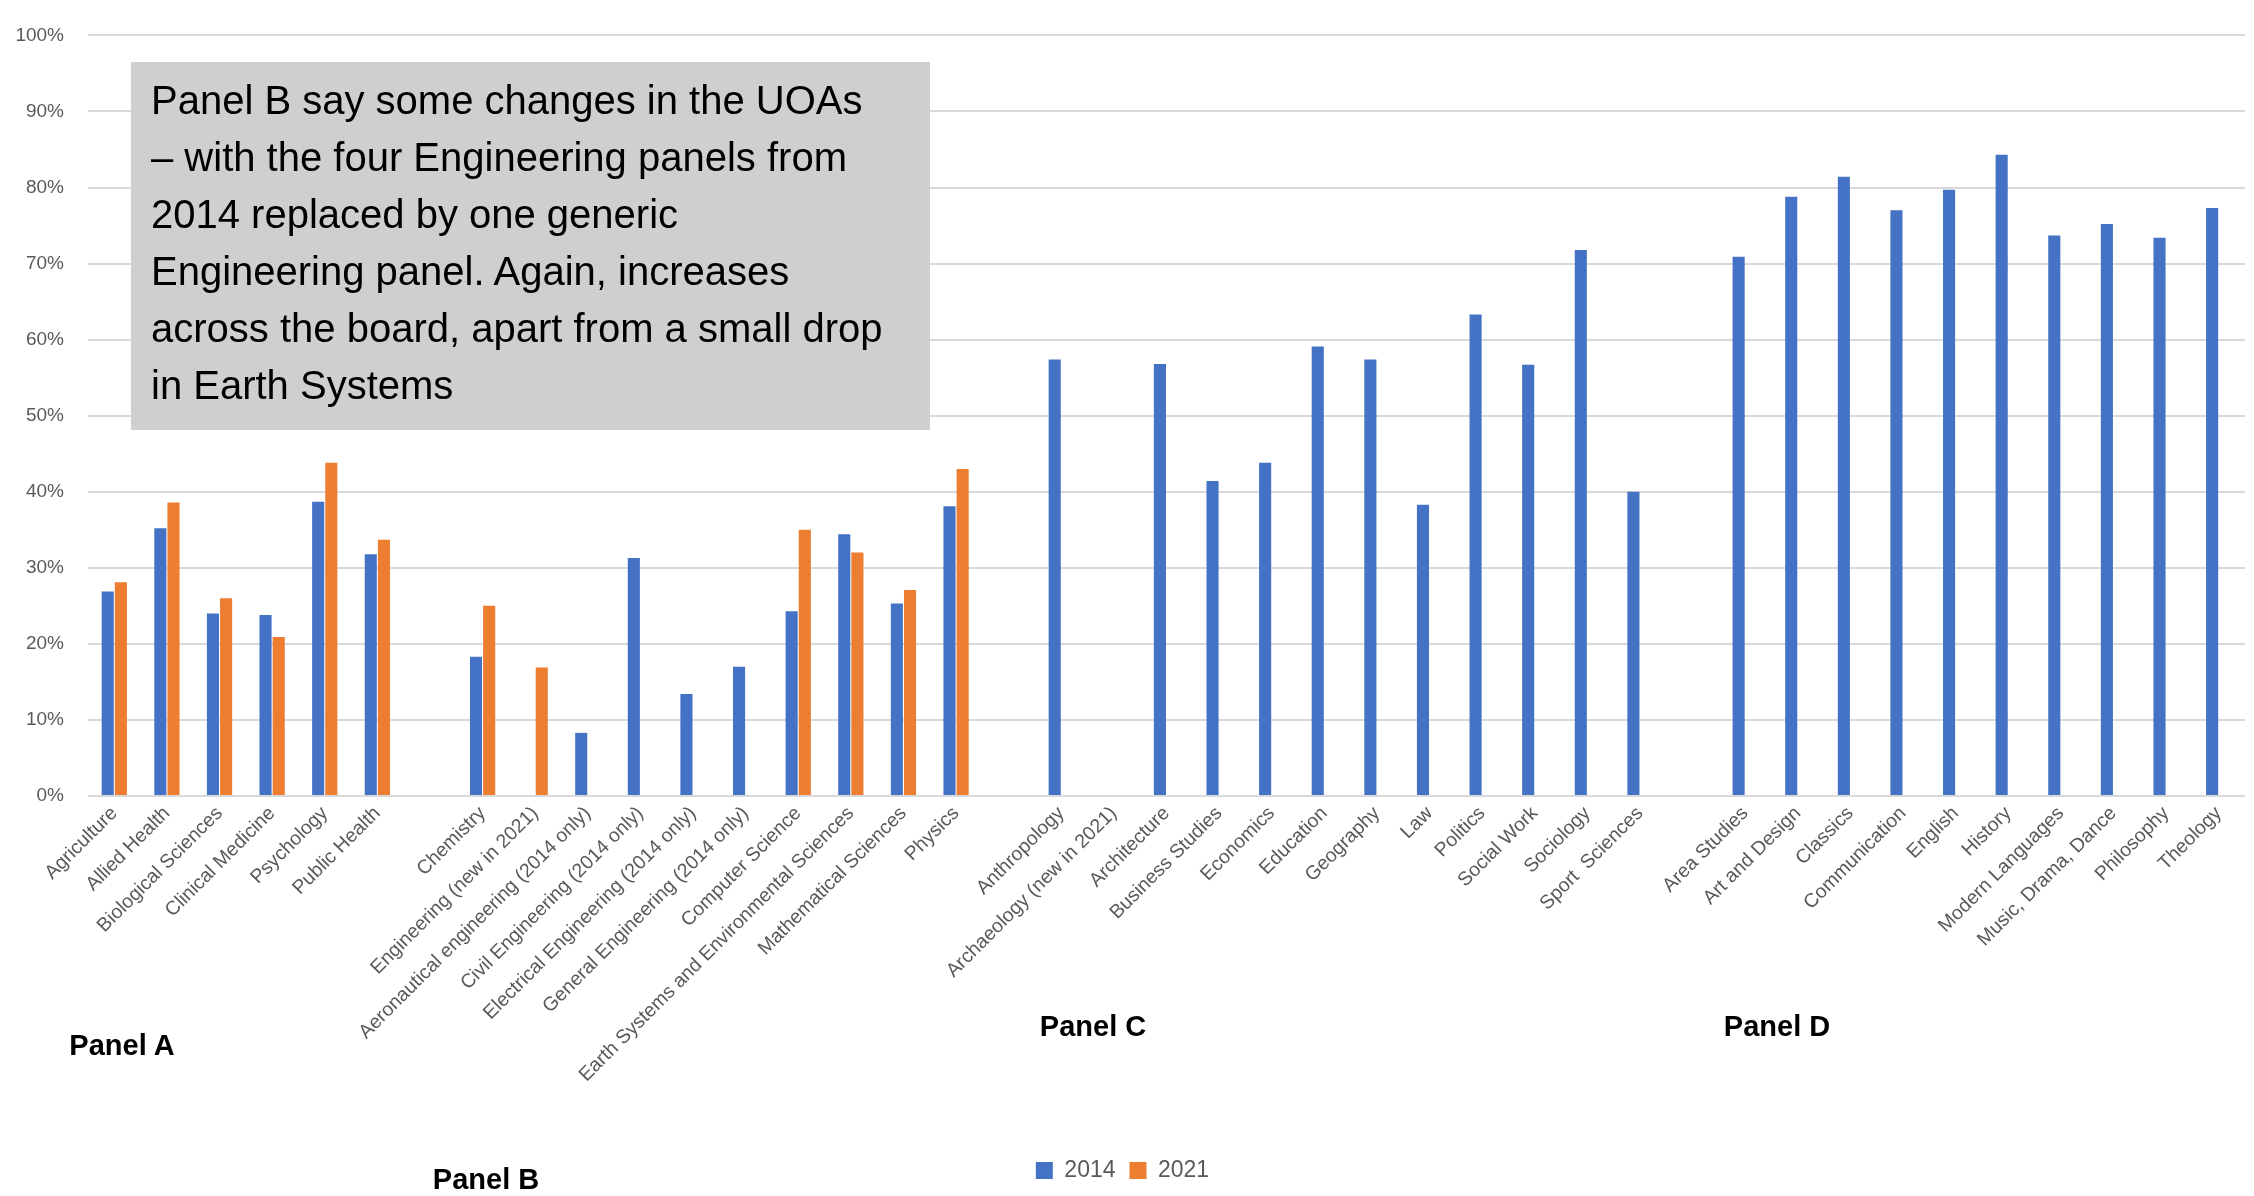 The width and height of the screenshot is (2254, 1196). What do you see at coordinates (45, 338) in the screenshot?
I see `y-tick-label: 60%` at bounding box center [45, 338].